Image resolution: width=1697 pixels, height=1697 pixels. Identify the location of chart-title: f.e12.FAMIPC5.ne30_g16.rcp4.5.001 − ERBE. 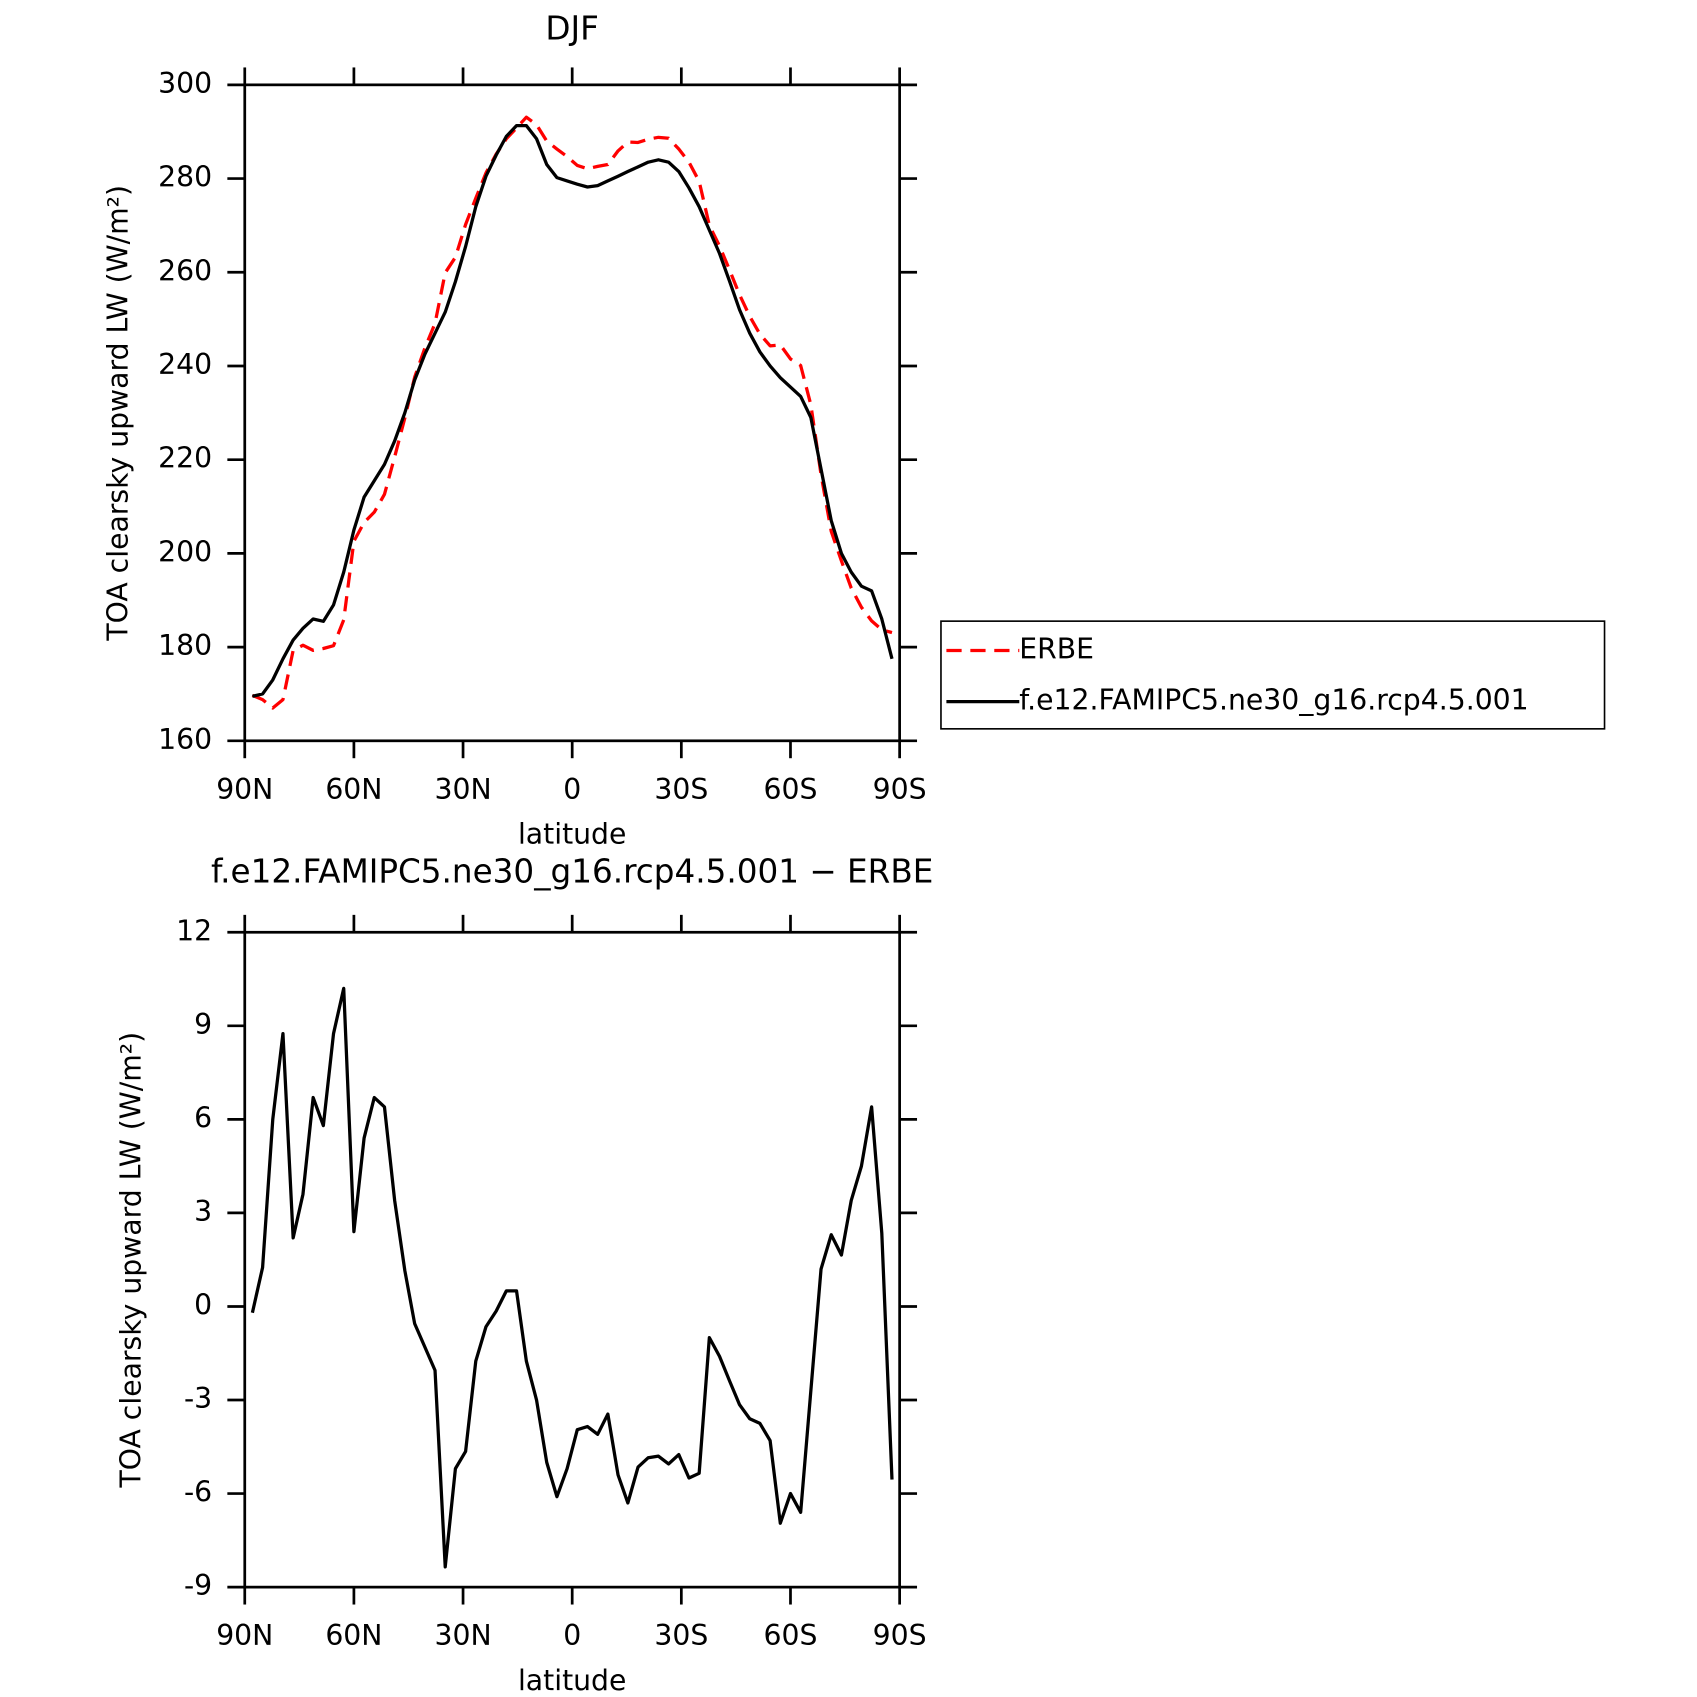
(572, 872).